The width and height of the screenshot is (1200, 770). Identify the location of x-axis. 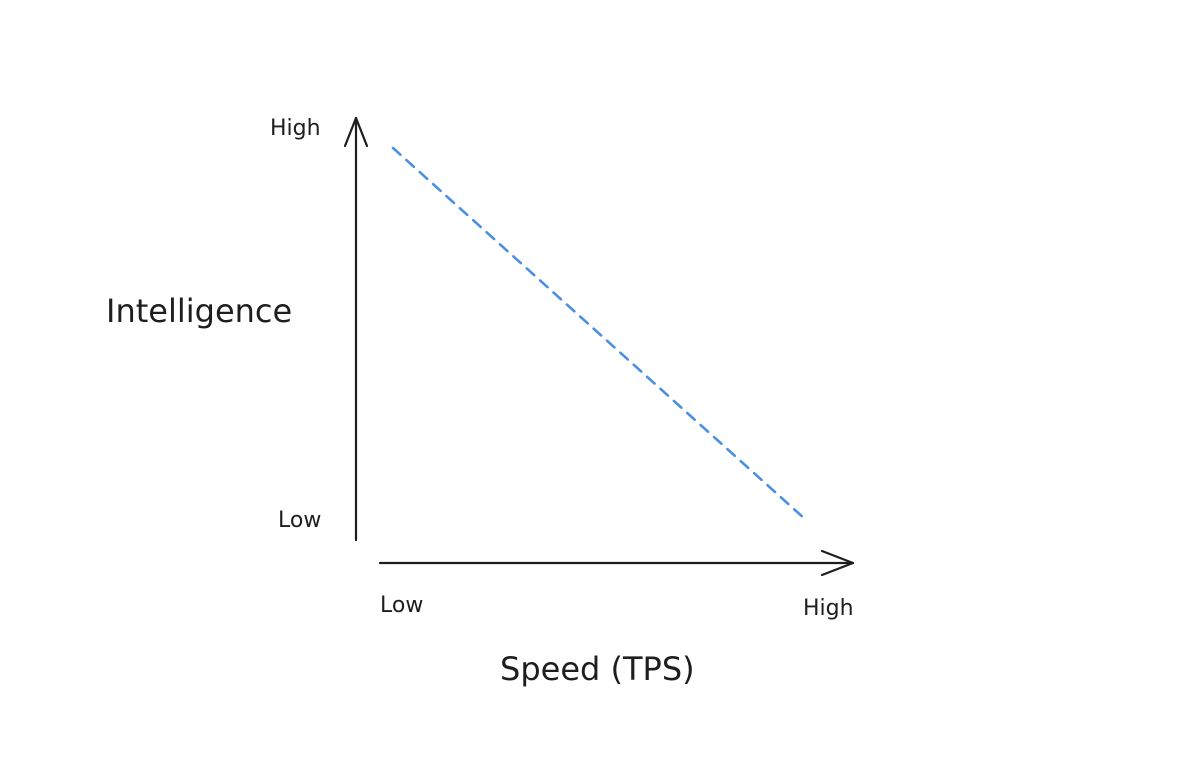
(616, 563).